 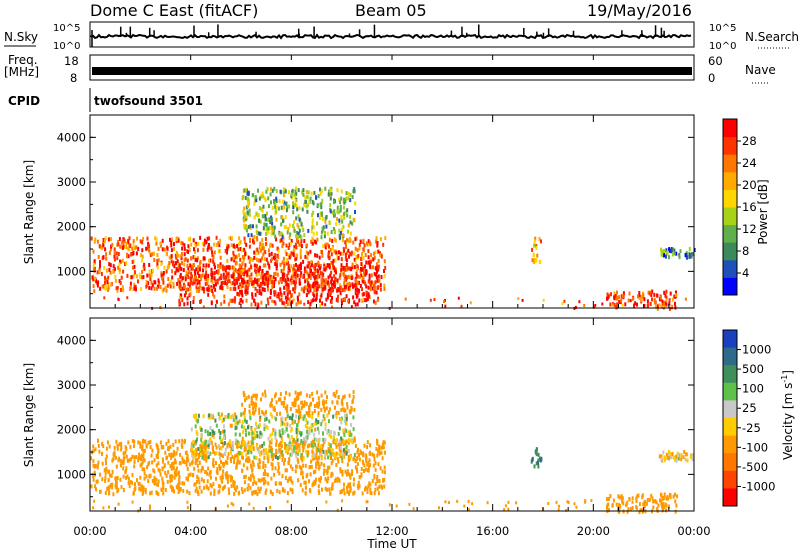 I want to click on nave-tick-low: 0, so click(x=711, y=78).